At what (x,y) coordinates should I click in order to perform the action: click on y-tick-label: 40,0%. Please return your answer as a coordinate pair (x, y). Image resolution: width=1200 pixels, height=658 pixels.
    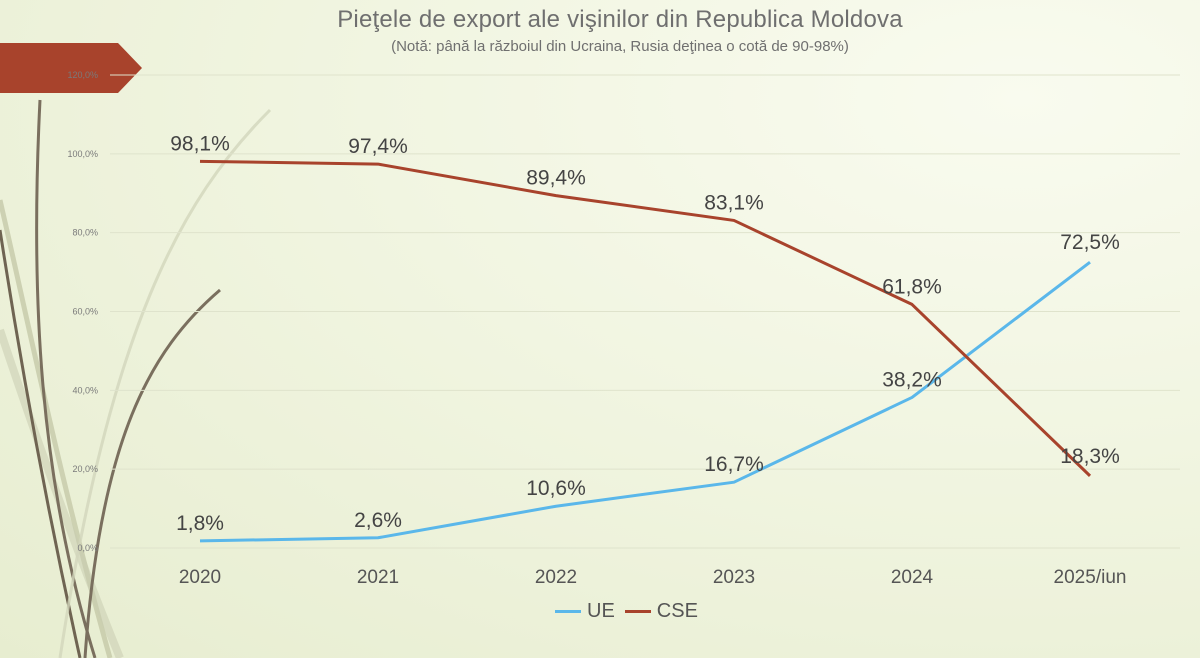
    Looking at the image, I should click on (85, 390).